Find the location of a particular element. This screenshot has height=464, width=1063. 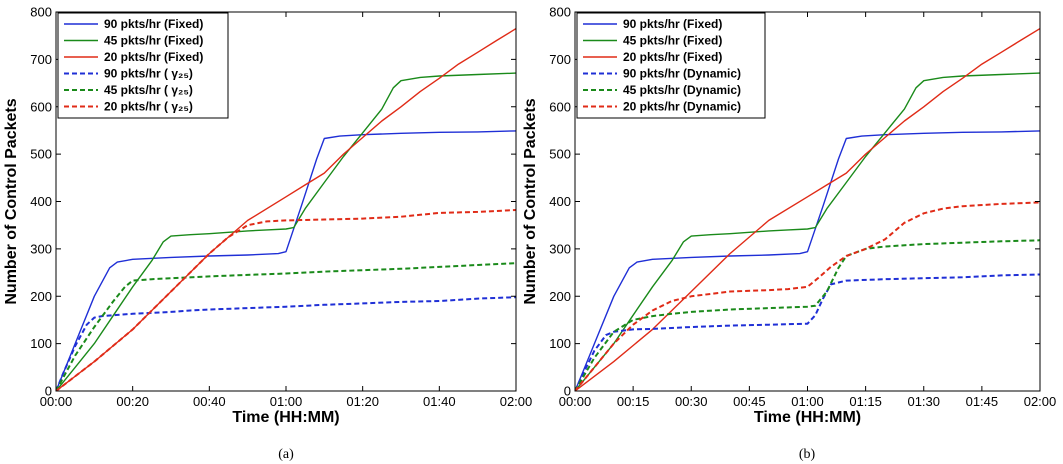

x-tick-label: 00:40 is located at coordinates (209, 401).